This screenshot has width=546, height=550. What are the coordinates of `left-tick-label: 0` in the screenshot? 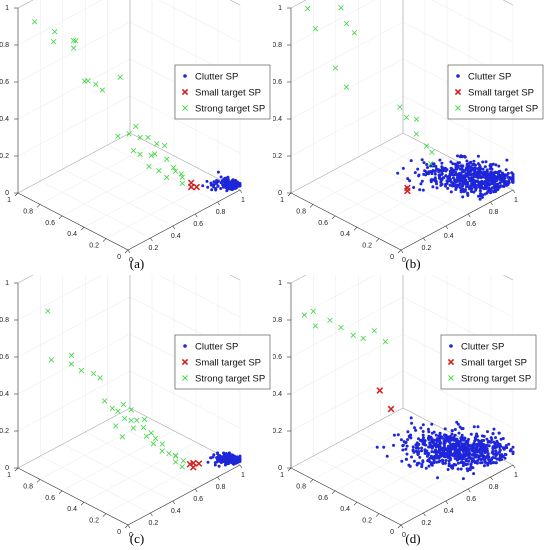 It's located at (119, 257).